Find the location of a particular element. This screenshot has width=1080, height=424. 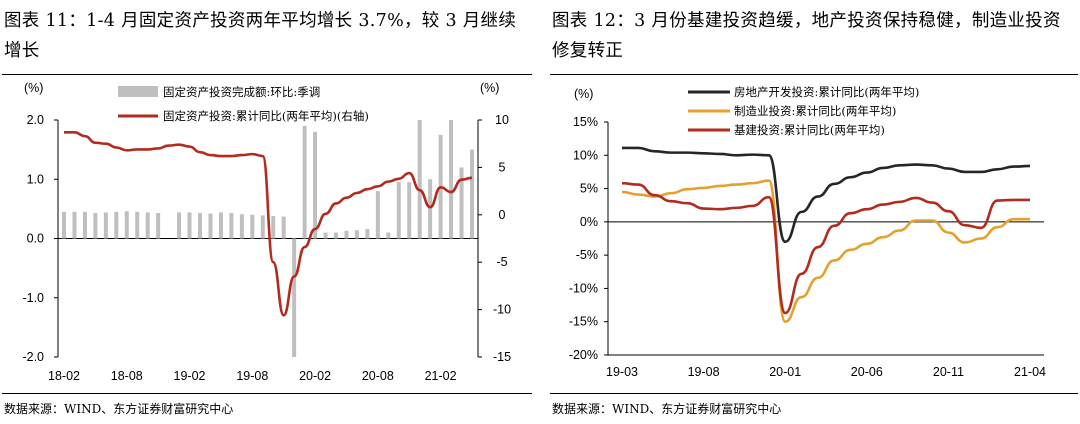

legend-bar-label: 固定资产投资完成额:环比:季调 is located at coordinates (241, 92).